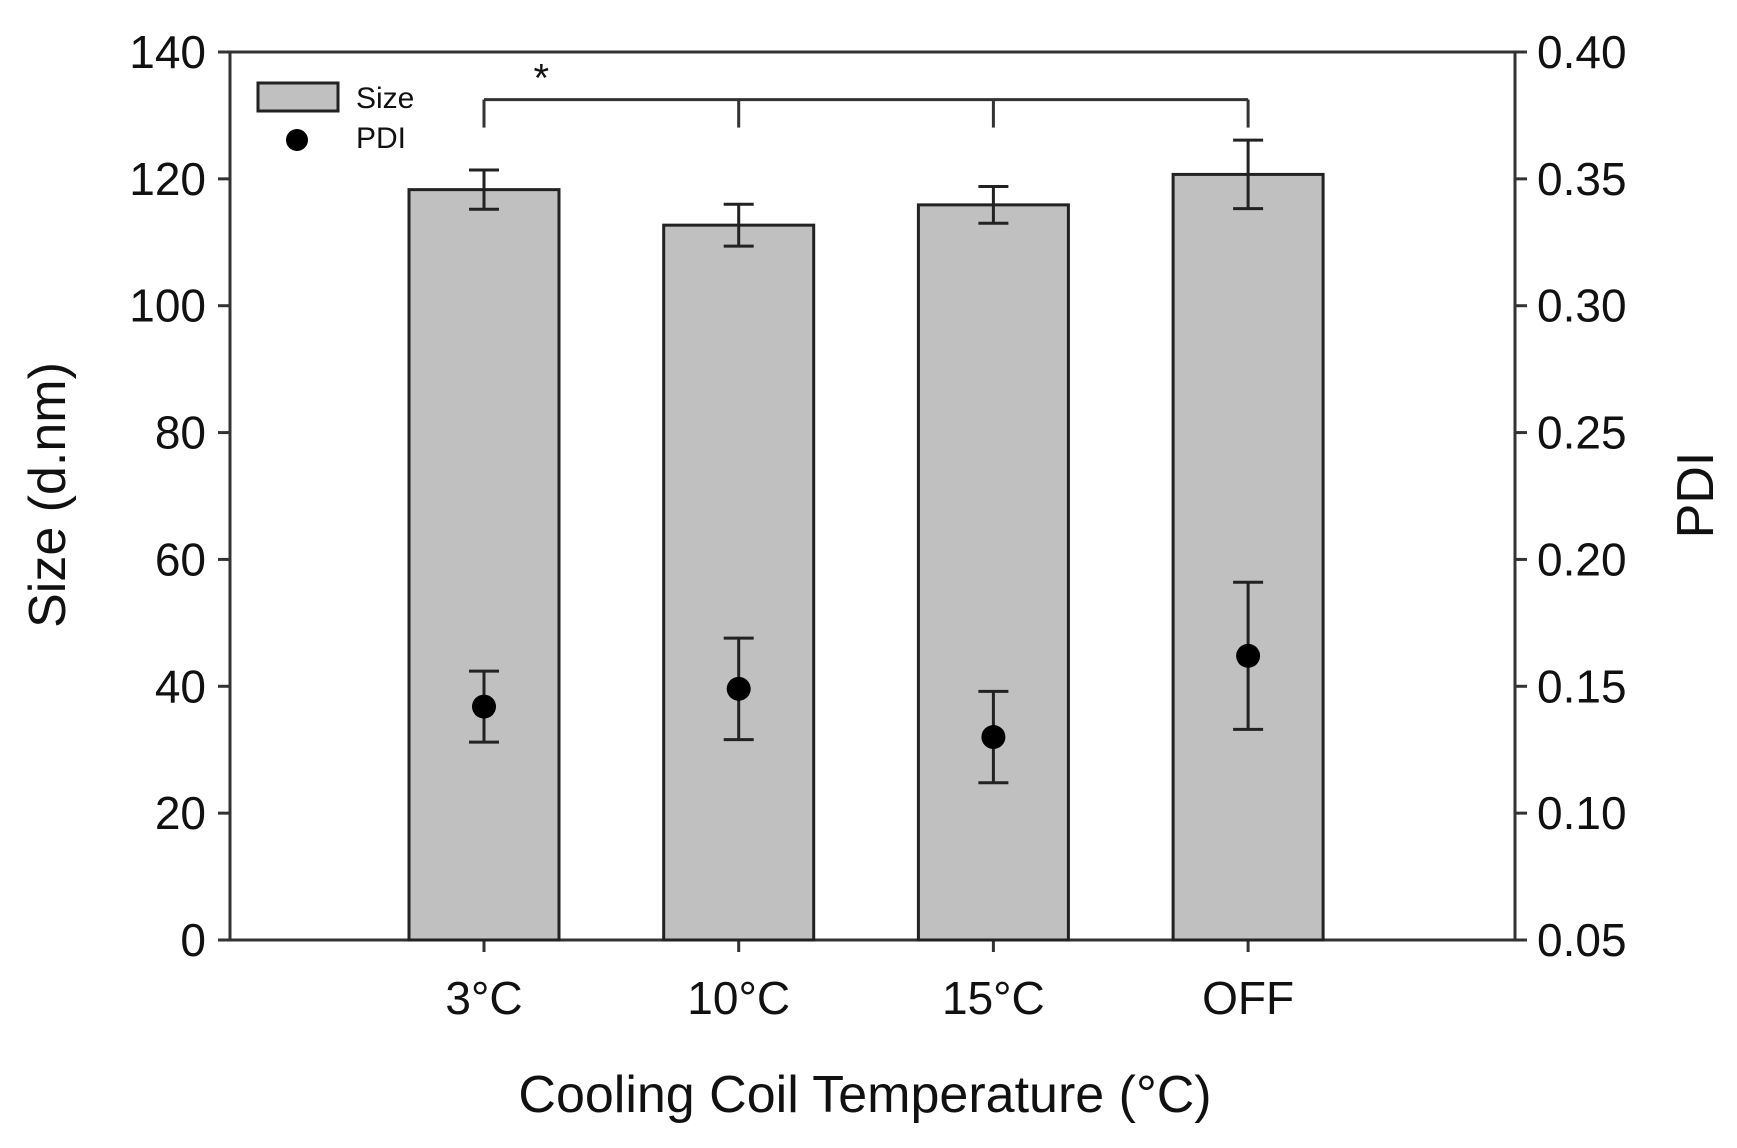  What do you see at coordinates (298, 97) in the screenshot?
I see `legend-size-swatch` at bounding box center [298, 97].